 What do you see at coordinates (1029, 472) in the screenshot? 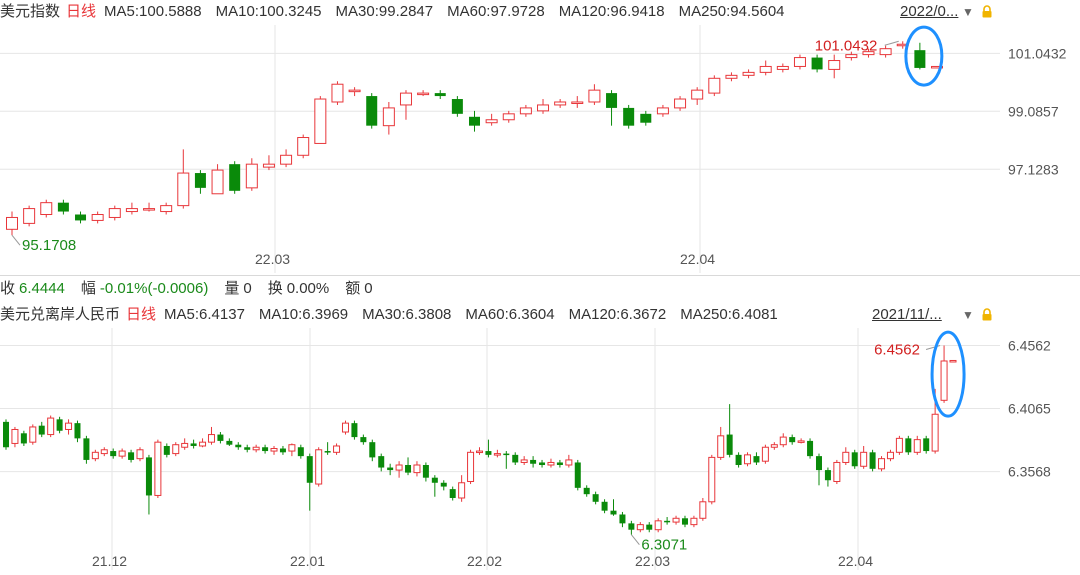
I see `y-tick-label: 6.3568` at bounding box center [1029, 472].